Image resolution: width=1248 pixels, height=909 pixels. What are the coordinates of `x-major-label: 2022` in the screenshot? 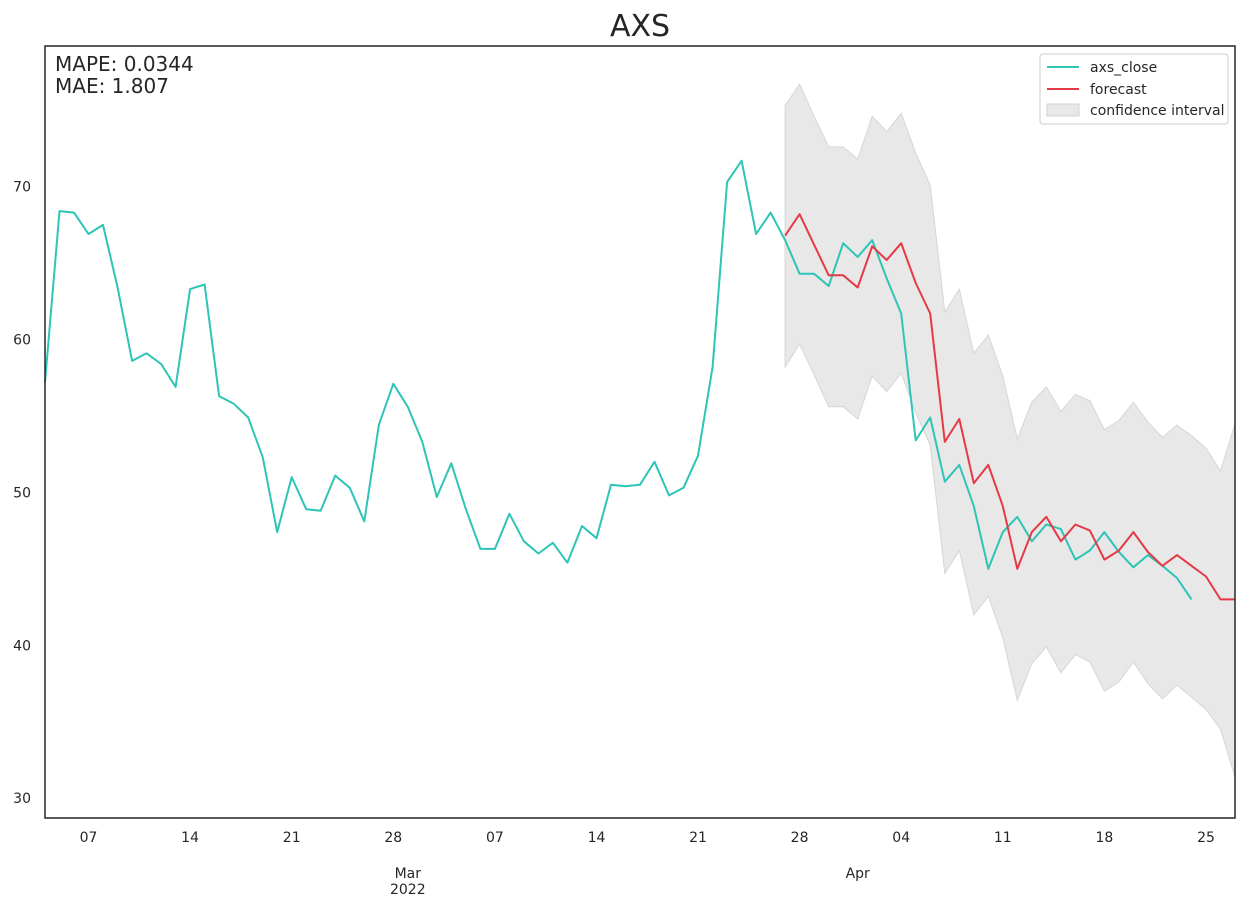 It's located at (408, 890).